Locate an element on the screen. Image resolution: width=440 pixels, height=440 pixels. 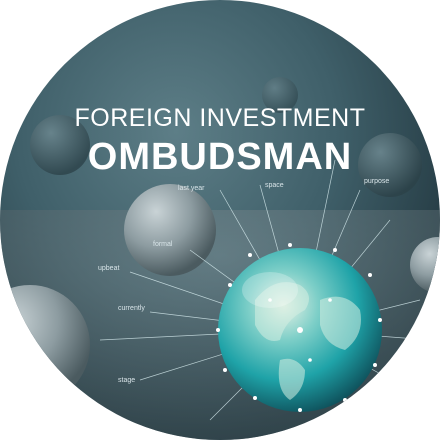
network-nodes is located at coordinates (299, 327).